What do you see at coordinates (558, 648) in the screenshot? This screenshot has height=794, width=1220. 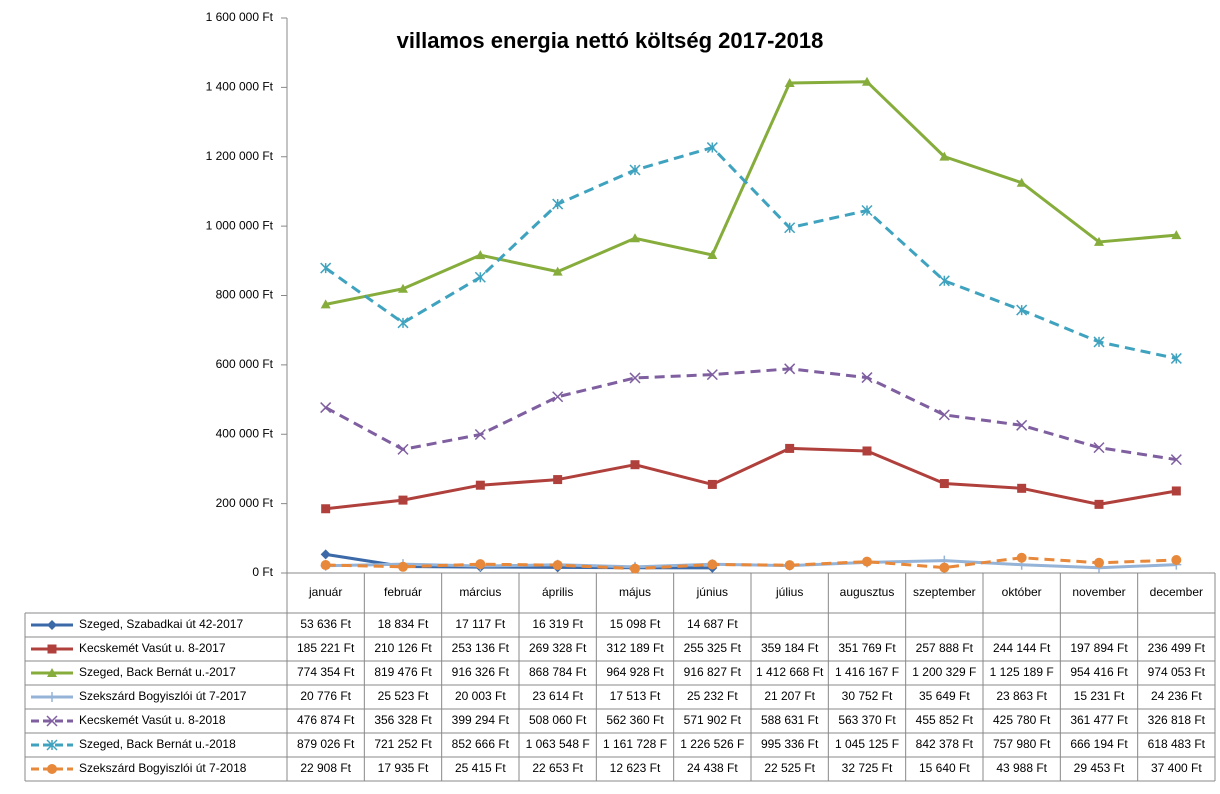 I see `data-table-cell: 269 328 Ft` at bounding box center [558, 648].